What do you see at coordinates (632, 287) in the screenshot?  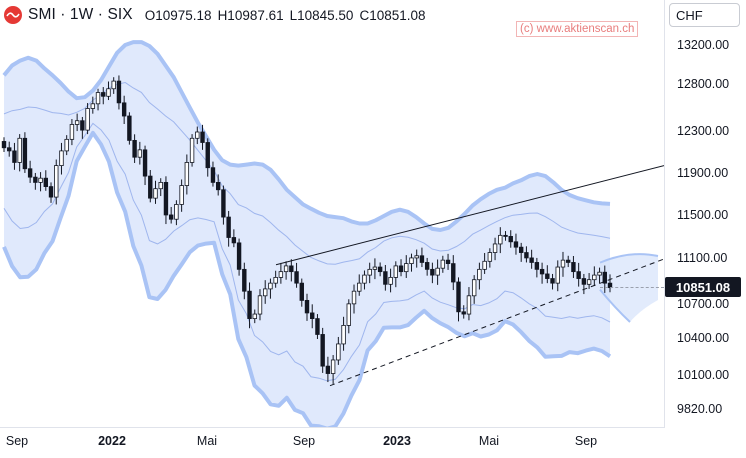 I see `last-price-line` at bounding box center [632, 287].